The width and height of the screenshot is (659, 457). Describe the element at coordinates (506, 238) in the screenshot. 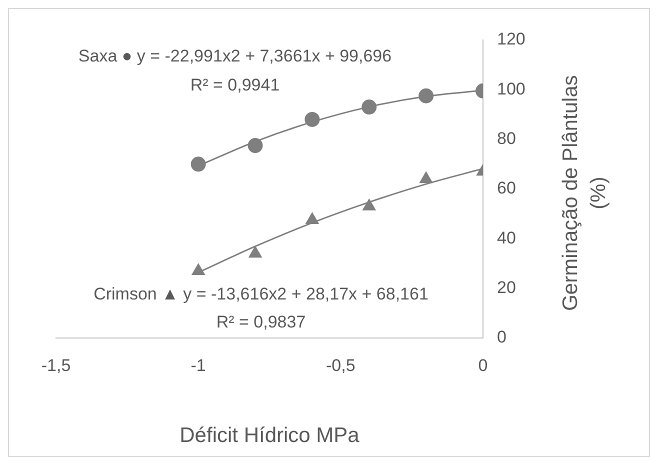

I see `y-tick-label: 40` at that location.